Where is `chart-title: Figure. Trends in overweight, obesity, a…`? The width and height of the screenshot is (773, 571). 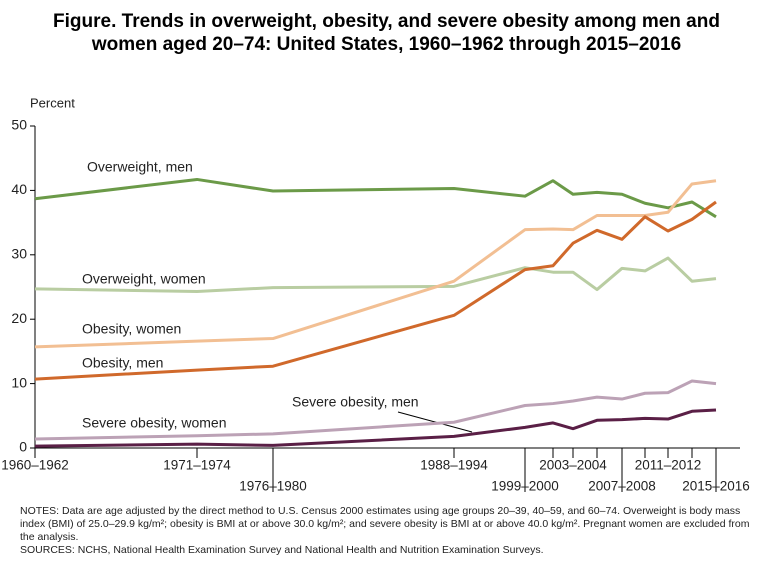 chart-title: Figure. Trends in overweight, obesity, a… is located at coordinates (386, 33).